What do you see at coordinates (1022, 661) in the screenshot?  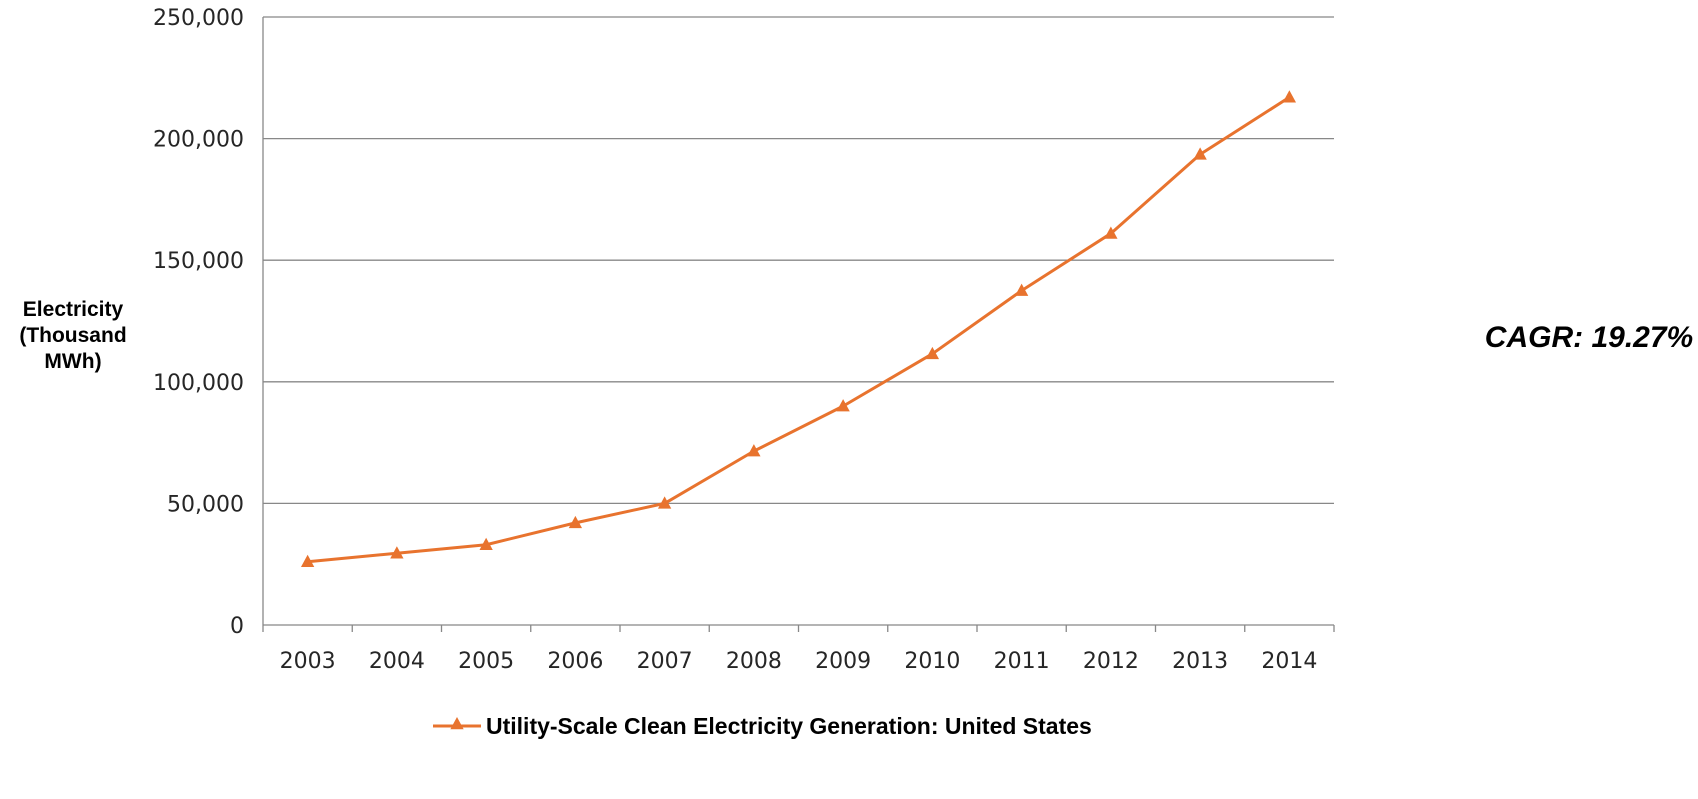 I see `x-tick-label: 2011` at bounding box center [1022, 661].